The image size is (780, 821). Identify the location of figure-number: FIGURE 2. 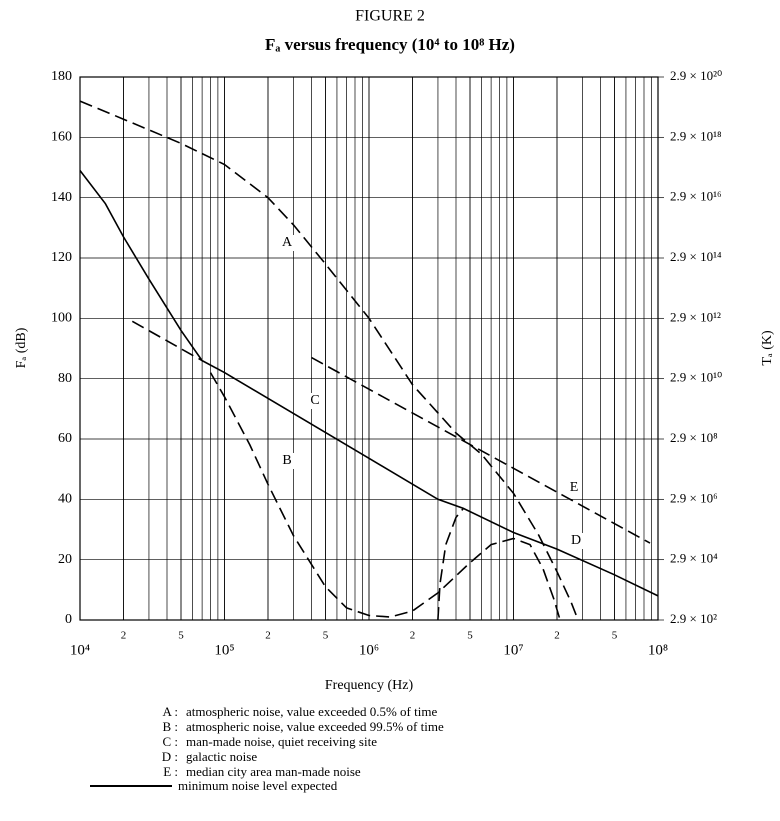
(390, 16).